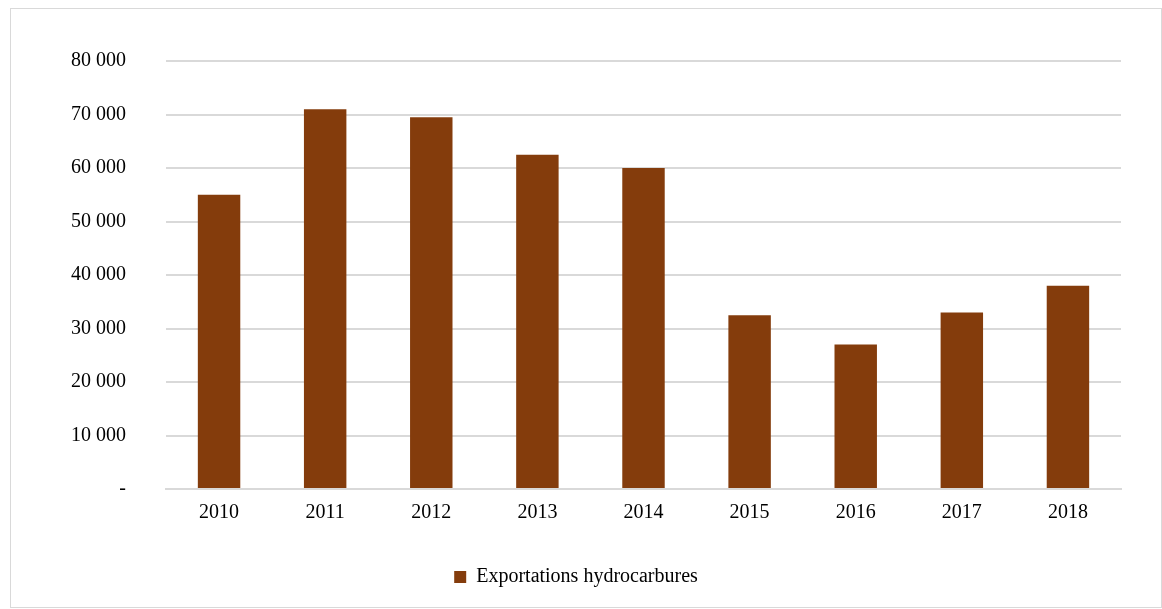 This screenshot has width=1162, height=609. Describe the element at coordinates (325, 511) in the screenshot. I see `x-tick-label: 2011` at that location.